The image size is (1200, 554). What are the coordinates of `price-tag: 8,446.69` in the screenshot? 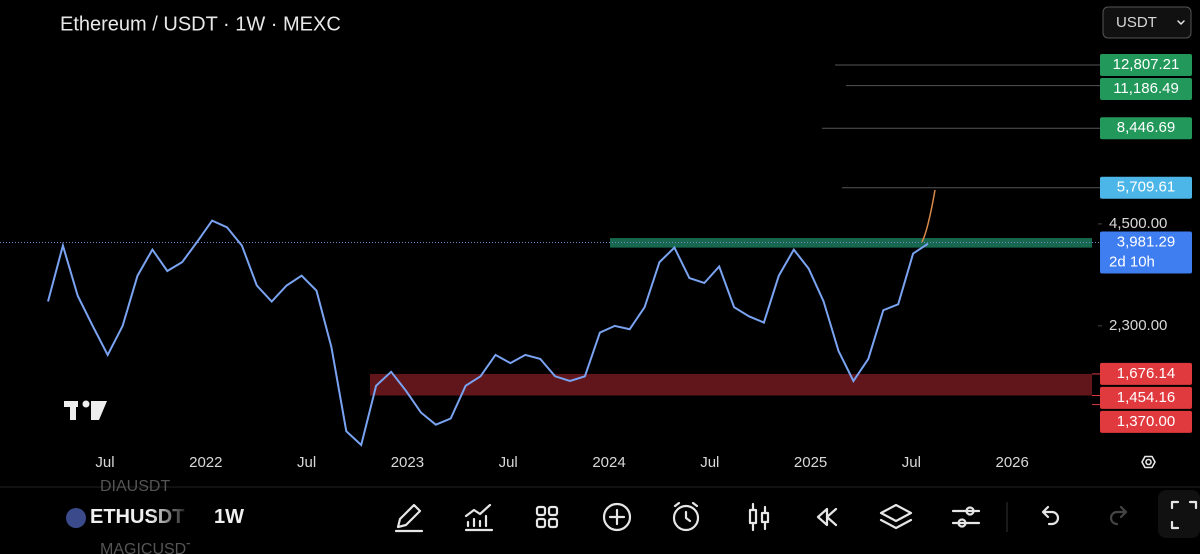 It's located at (1146, 128).